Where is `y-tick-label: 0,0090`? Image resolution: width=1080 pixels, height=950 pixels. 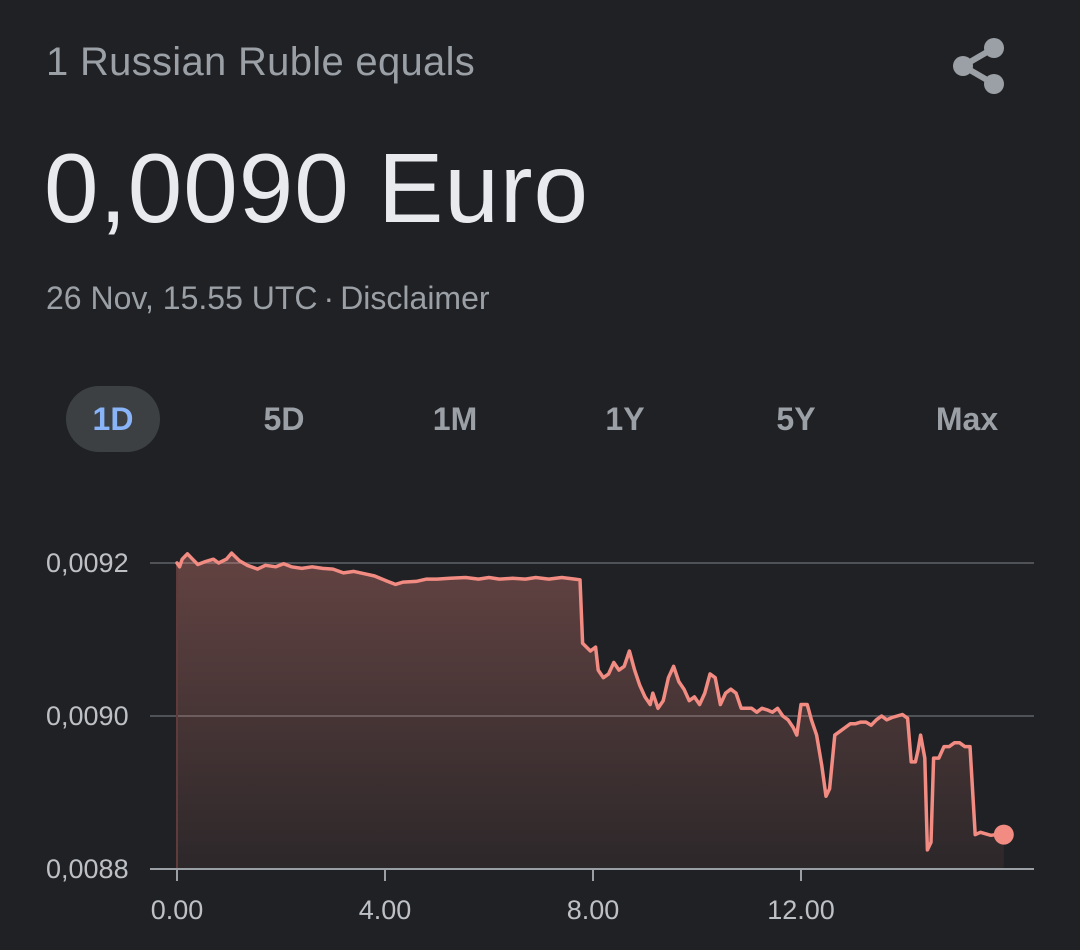
y-tick-label: 0,0090 is located at coordinates (87, 716).